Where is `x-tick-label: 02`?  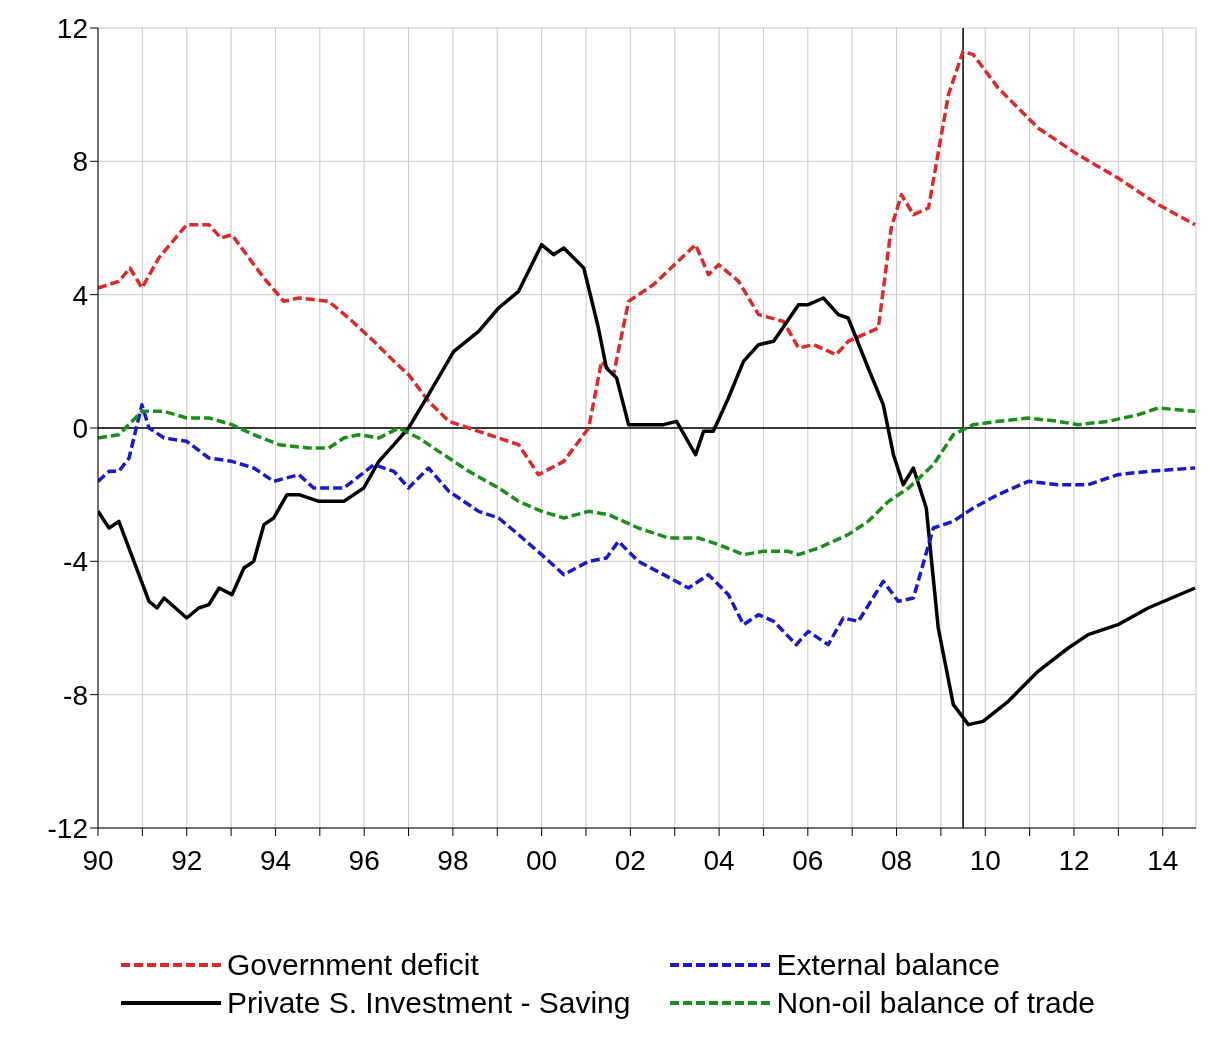
x-tick-label: 02 is located at coordinates (630, 860).